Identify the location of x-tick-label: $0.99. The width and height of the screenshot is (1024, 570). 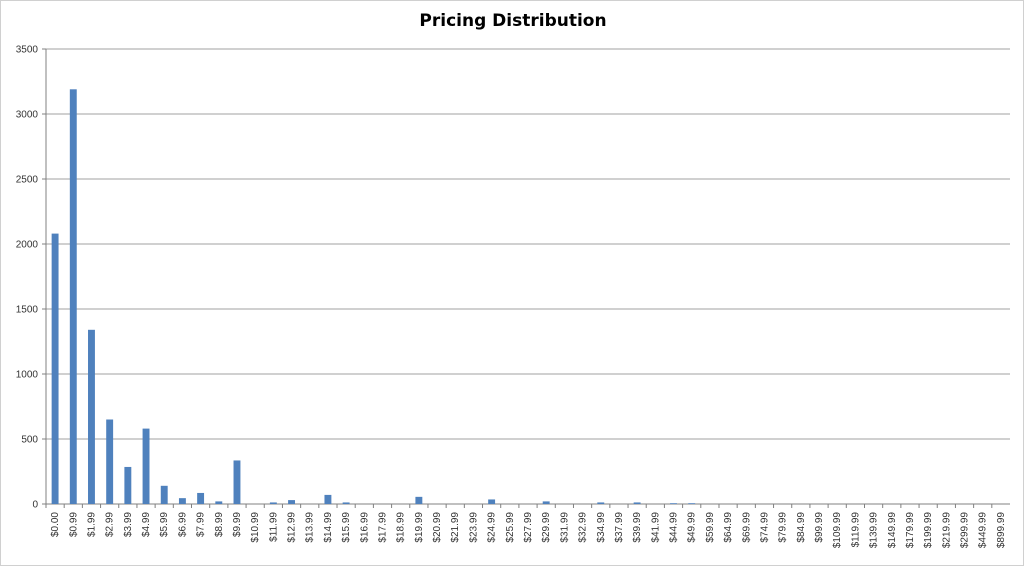
(73, 524).